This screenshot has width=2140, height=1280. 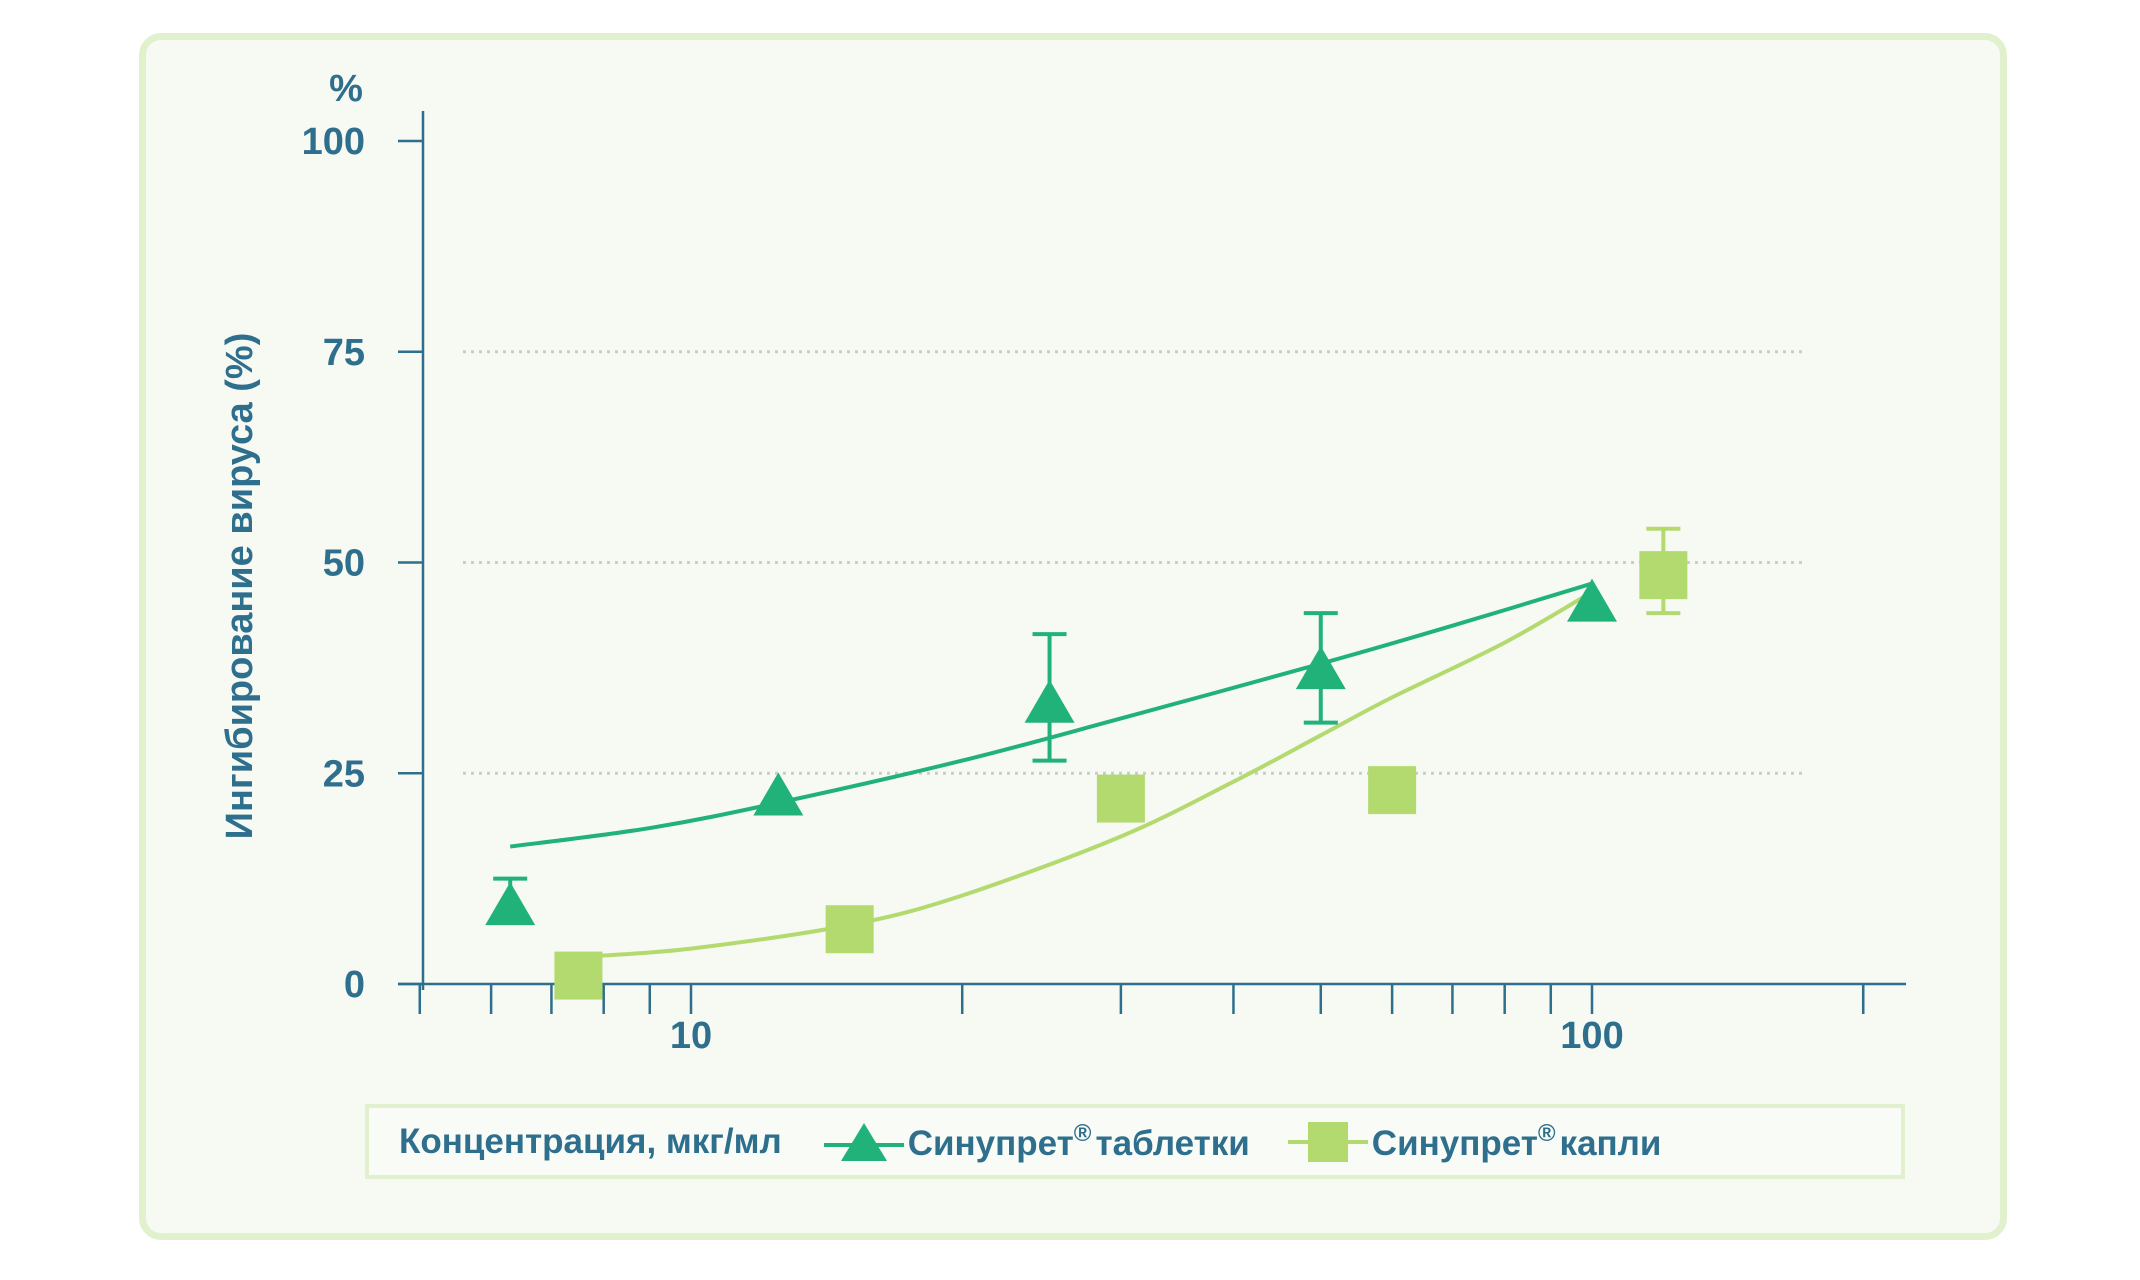 I want to click on legend-label-drops: Синупрет® капли, so click(x=1517, y=1142).